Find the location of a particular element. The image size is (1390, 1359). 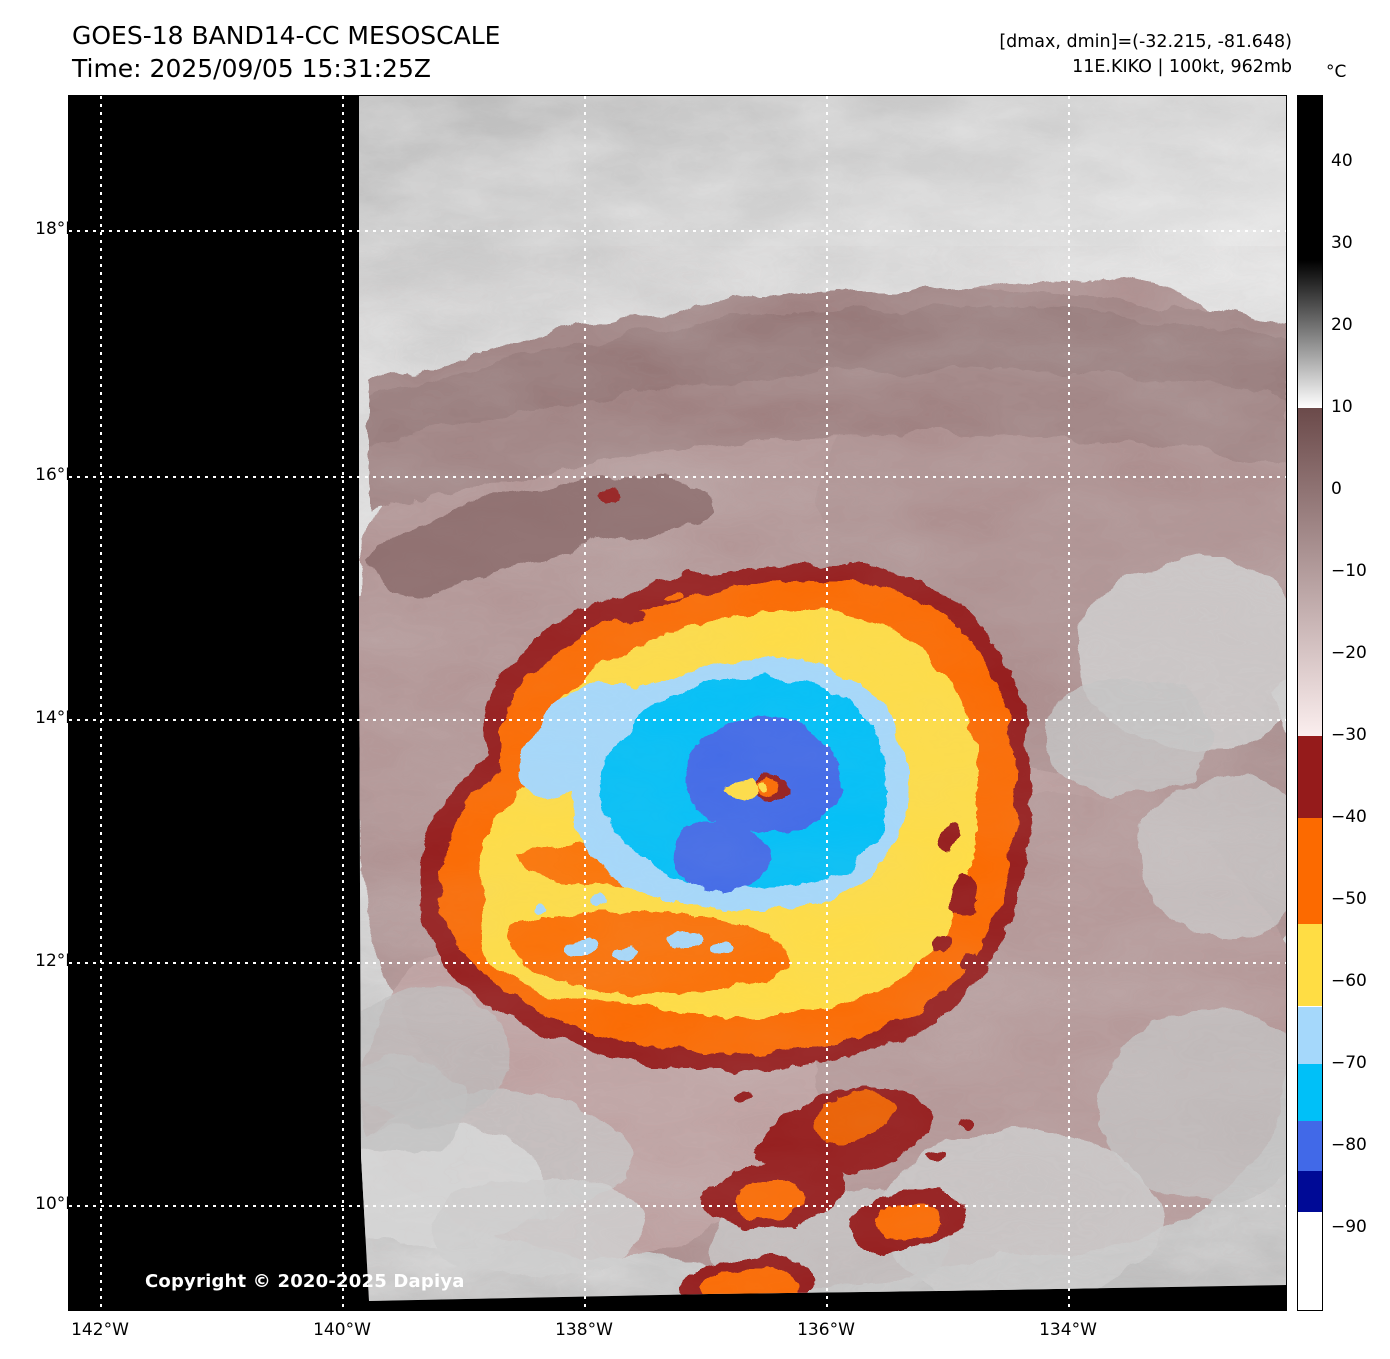

colorbar-band-cyan is located at coordinates (1310, 1092).